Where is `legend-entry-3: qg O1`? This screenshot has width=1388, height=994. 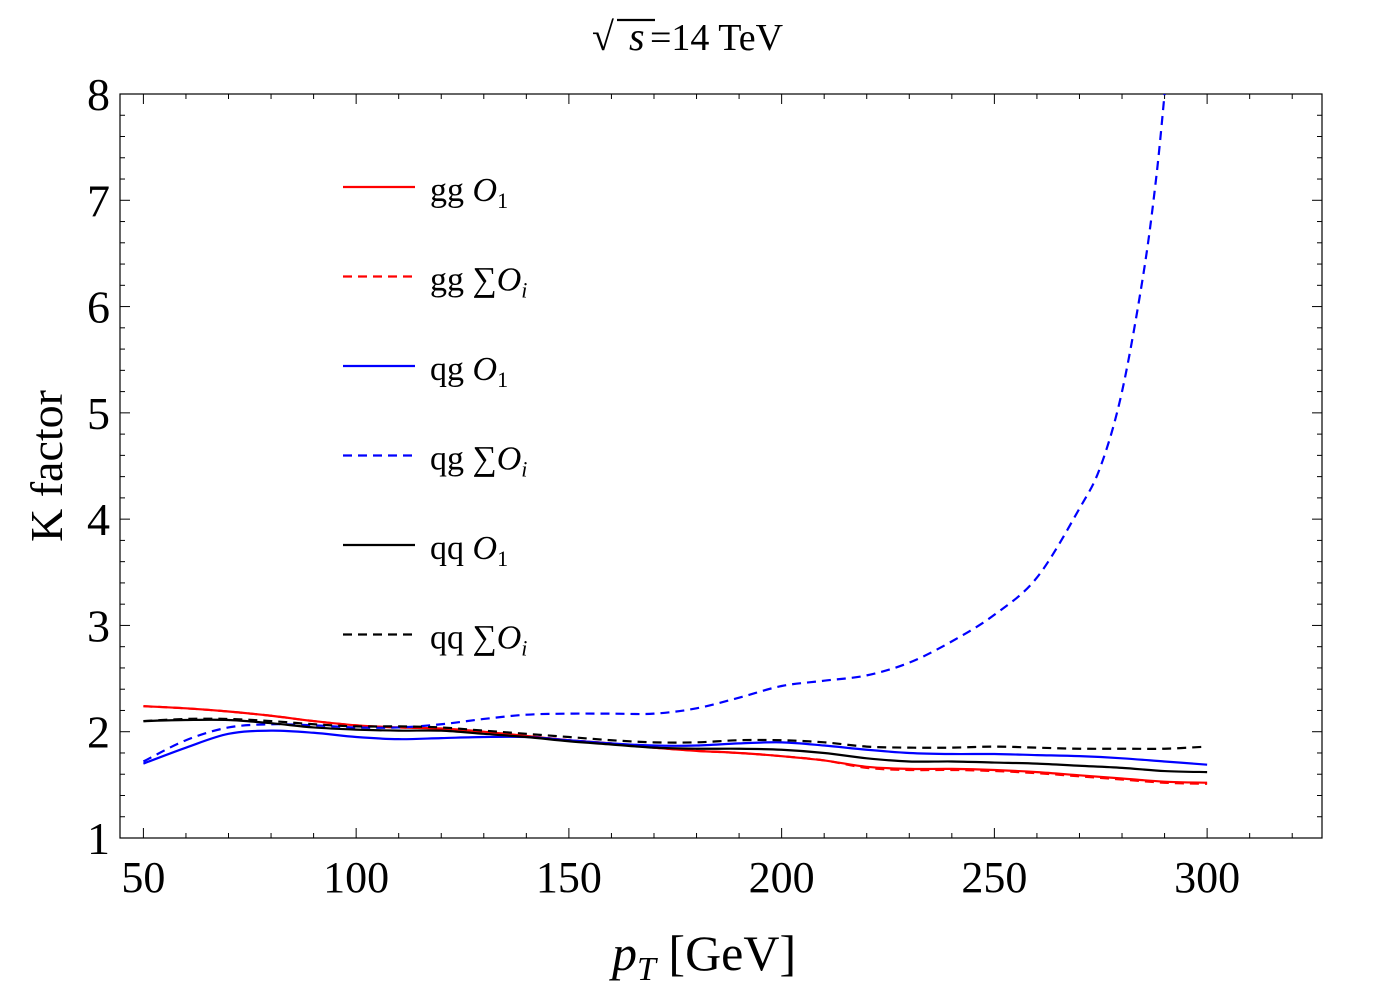
legend-entry-3: qg O1 is located at coordinates (425, 371).